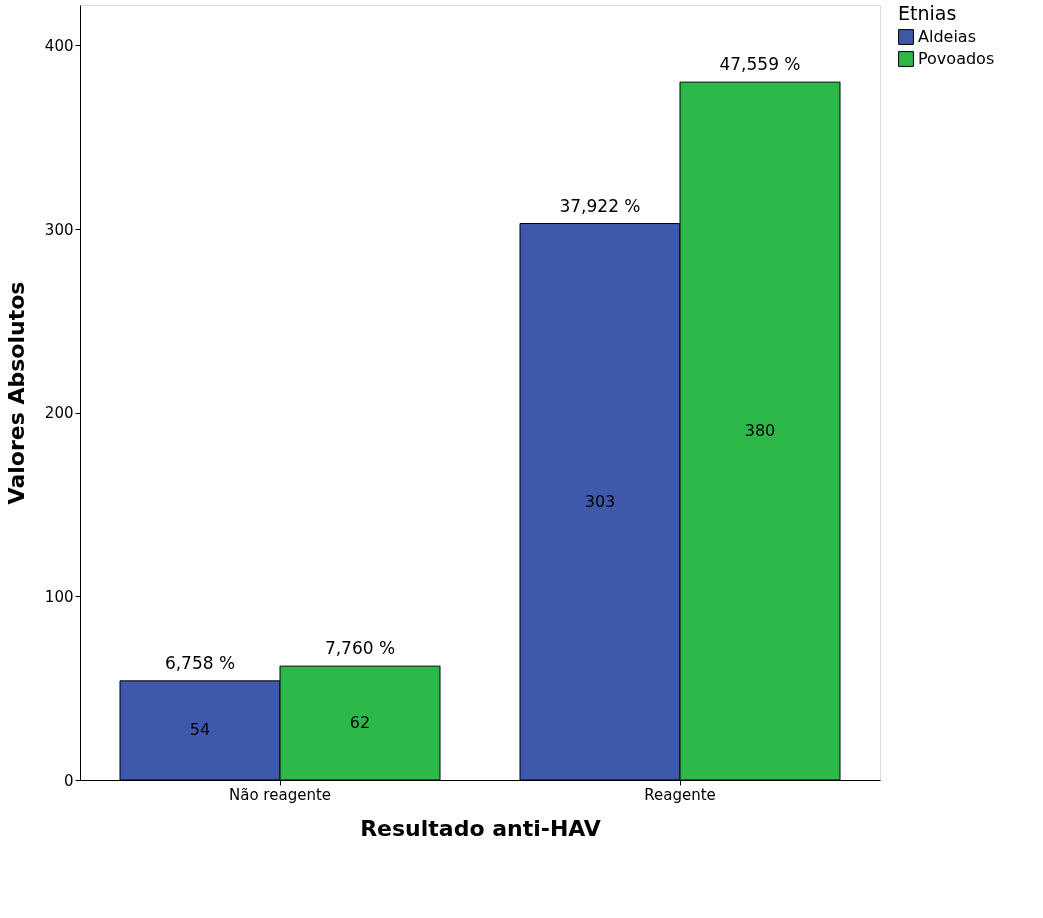 Image resolution: width=1043 pixels, height=918 pixels. What do you see at coordinates (200, 730) in the screenshot?
I see `data-label: 54` at bounding box center [200, 730].